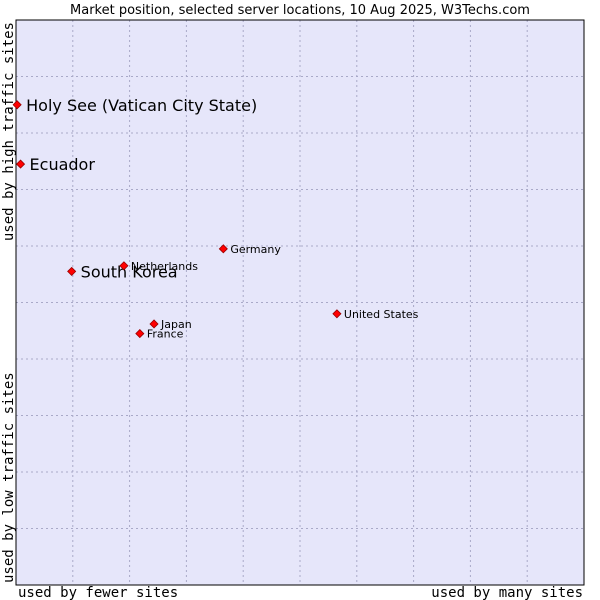 The height and width of the screenshot is (600, 600). What do you see at coordinates (17, 105) in the screenshot?
I see `point-marker-holy-see-vatican-city-state` at bounding box center [17, 105].